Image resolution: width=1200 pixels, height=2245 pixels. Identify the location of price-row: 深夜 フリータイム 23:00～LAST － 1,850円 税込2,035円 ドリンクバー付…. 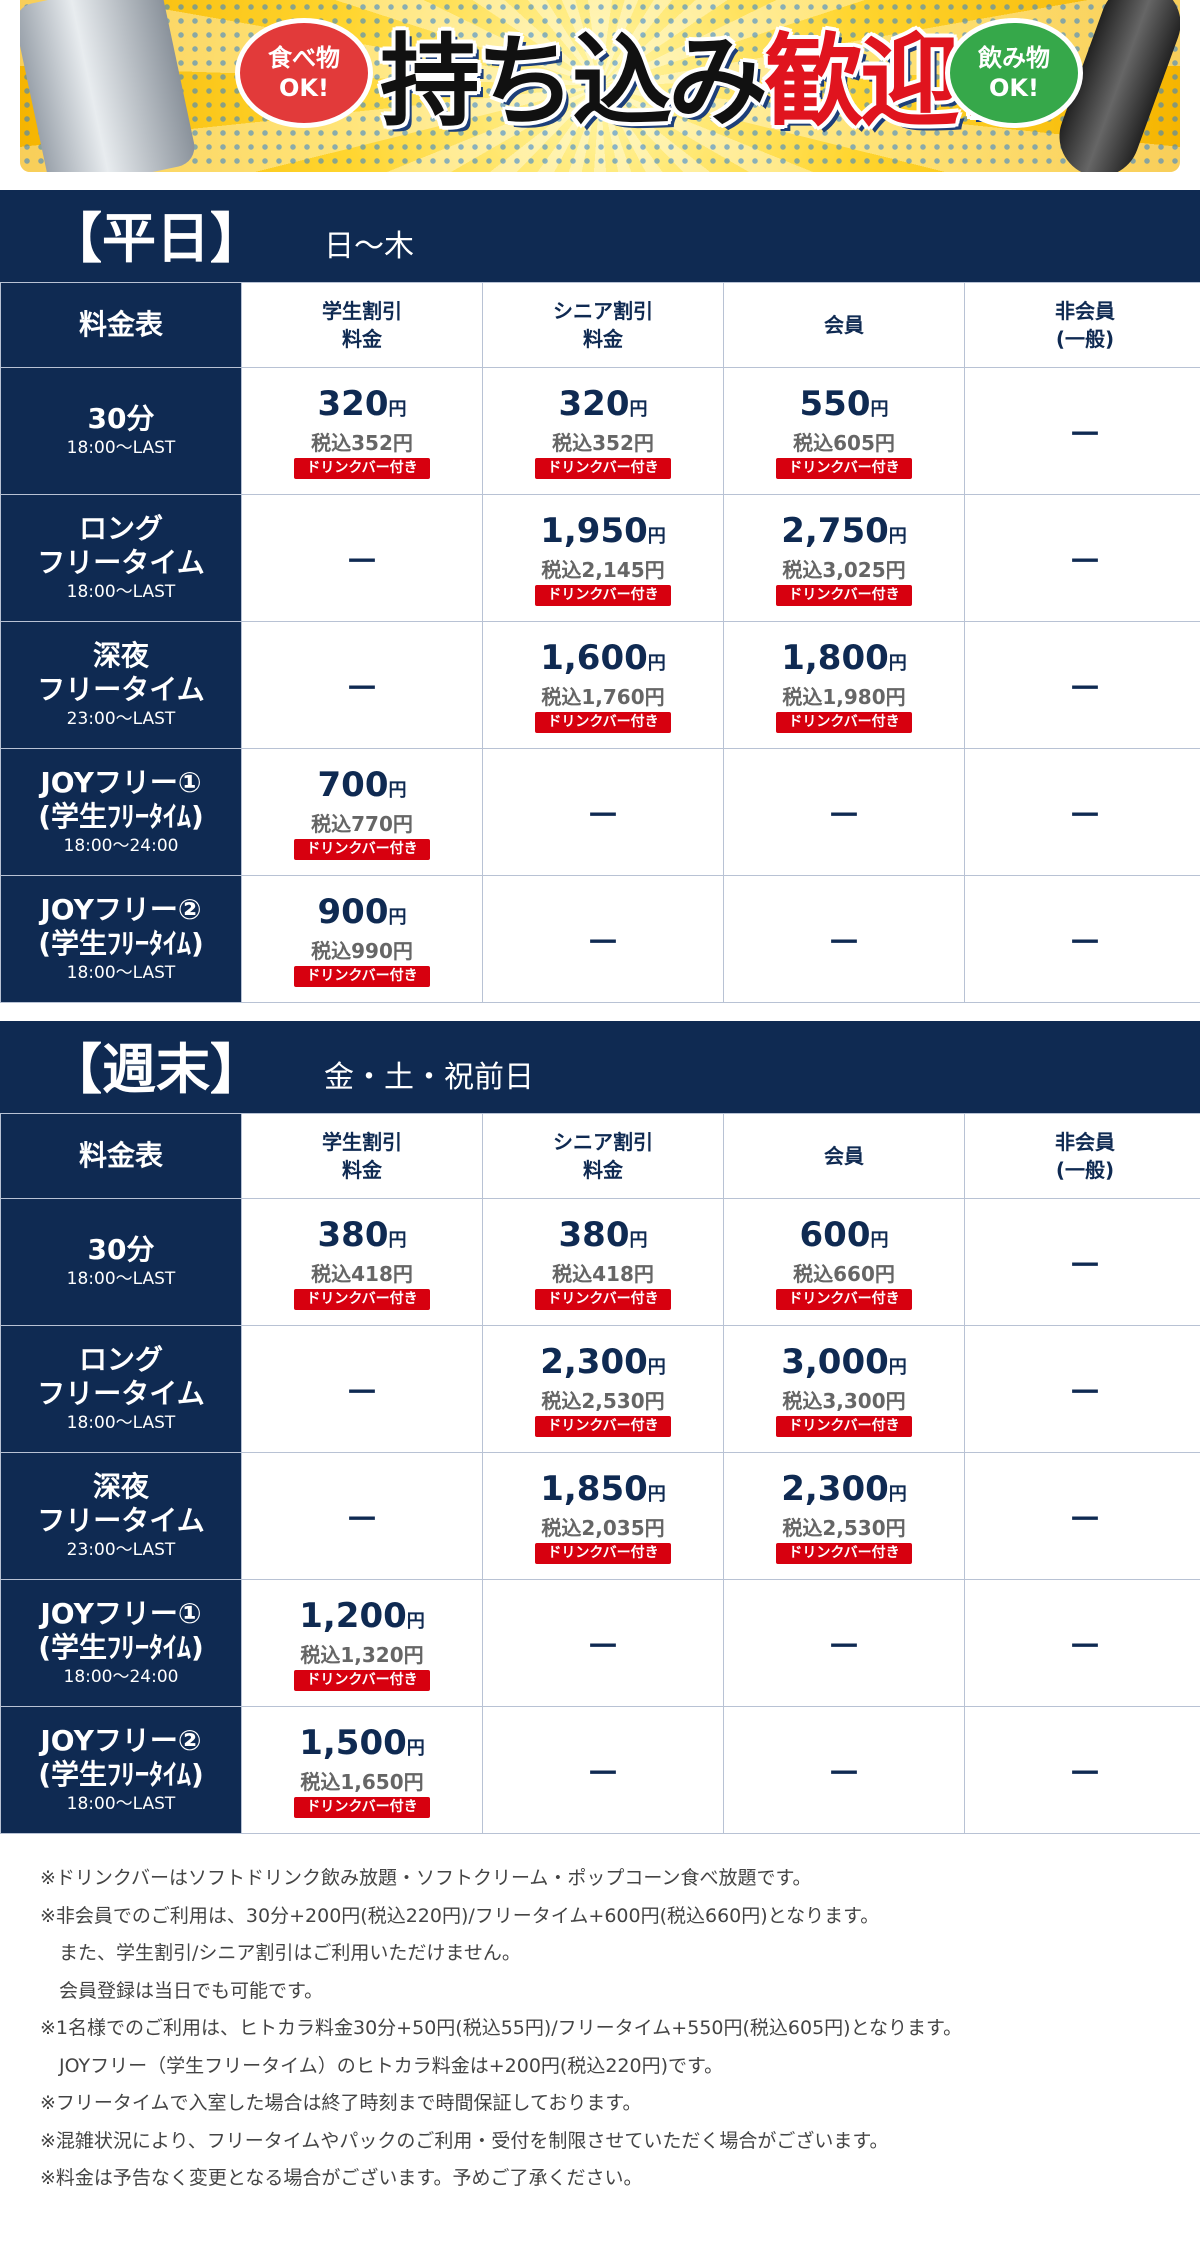
(600, 1516).